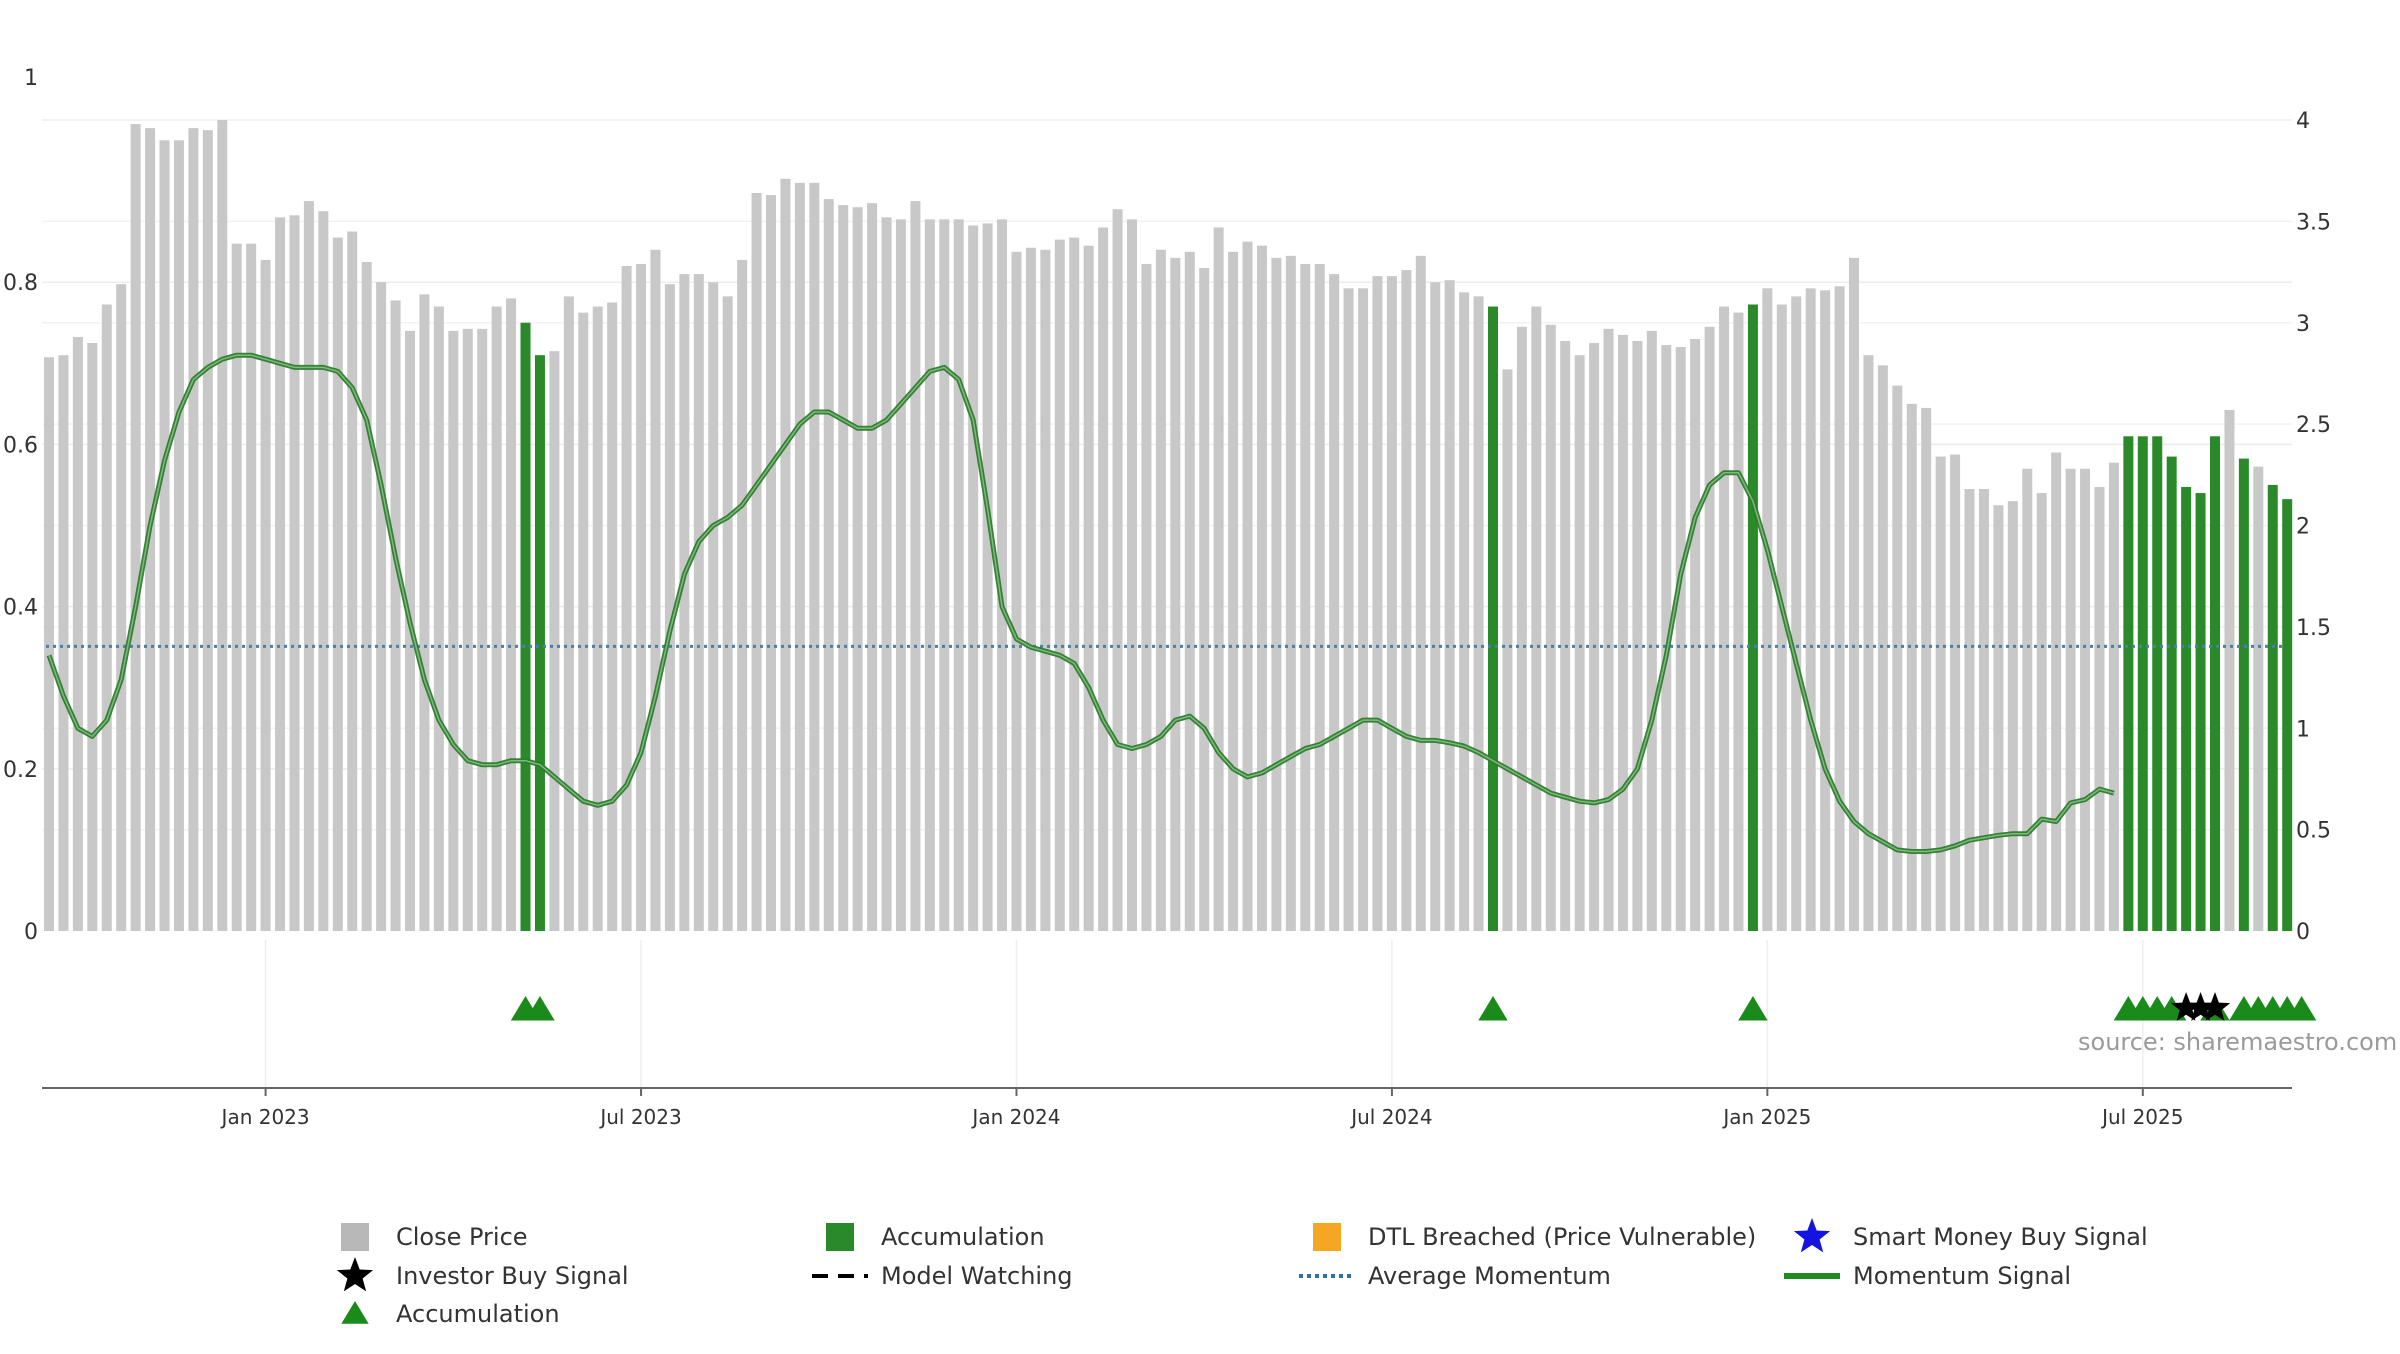  I want to click on legend-item: Accumulation, so click(450, 1314).